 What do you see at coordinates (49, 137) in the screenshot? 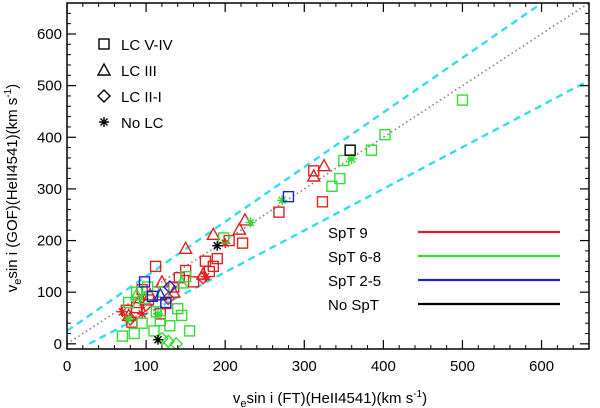
I see `y-tick-label: 400` at bounding box center [49, 137].